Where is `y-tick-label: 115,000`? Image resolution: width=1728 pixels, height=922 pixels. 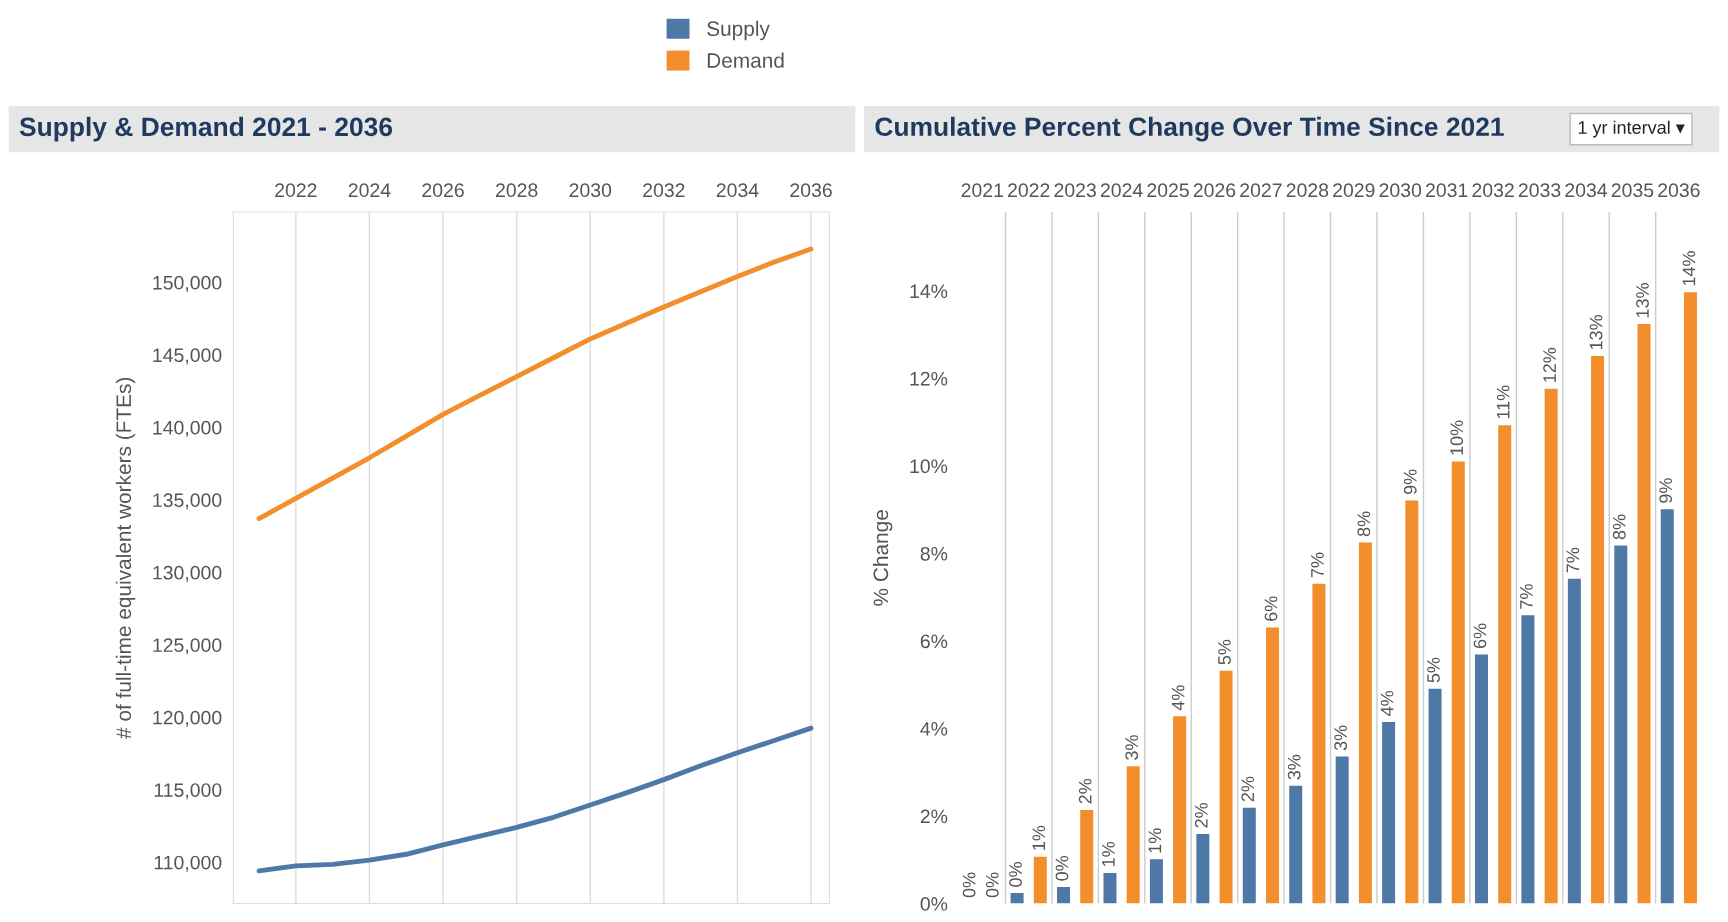
y-tick-label: 115,000 is located at coordinates (188, 791).